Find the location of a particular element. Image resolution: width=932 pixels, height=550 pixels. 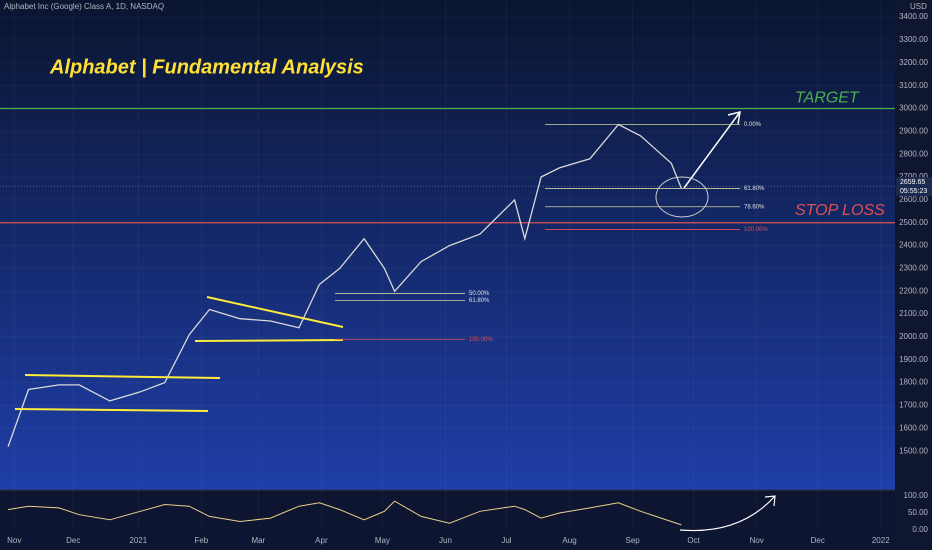

fib-label: 0.00% is located at coordinates (753, 125).